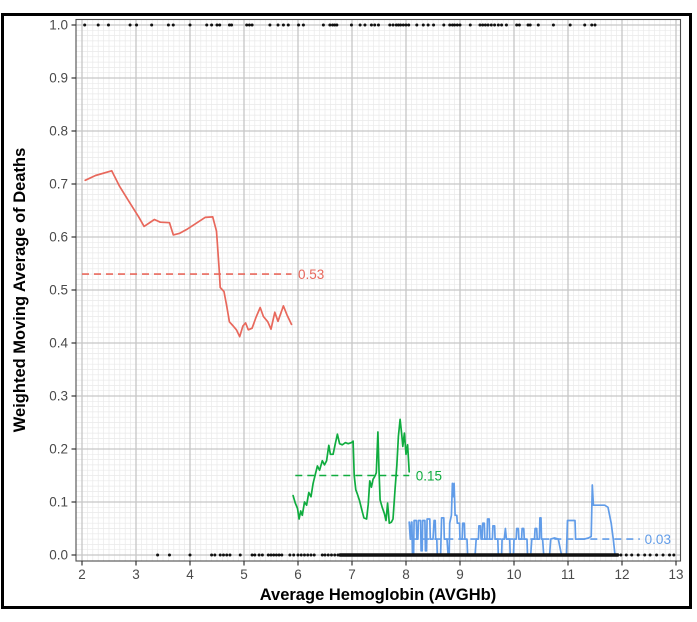 The height and width of the screenshot is (622, 697). What do you see at coordinates (20, 290) in the screenshot?
I see `y-axis-title: Weighted Moving Average of Deaths` at bounding box center [20, 290].